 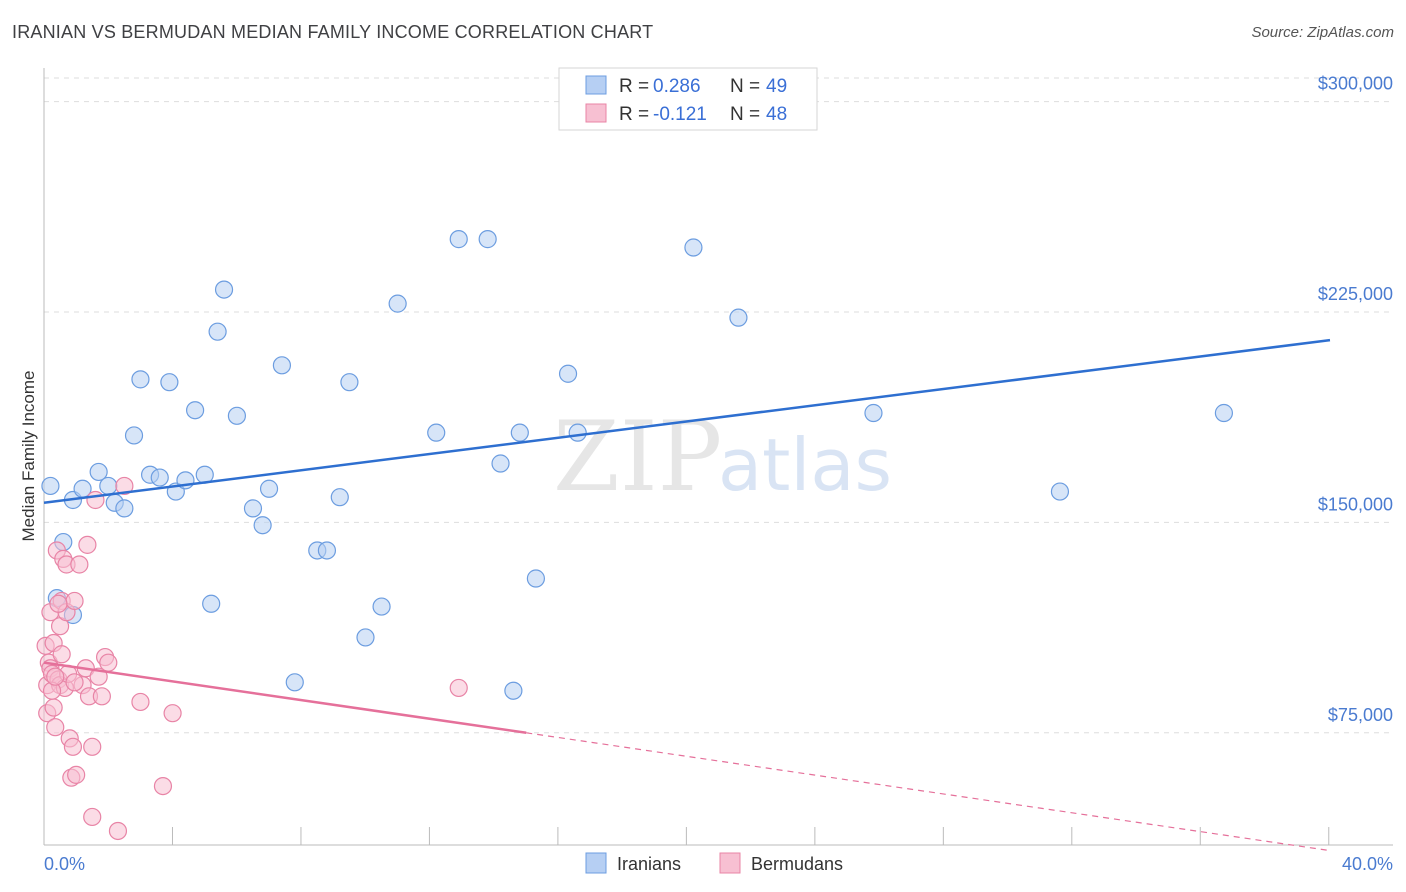 I want to click on y-tick-label: $150,000, so click(x=1355, y=504).